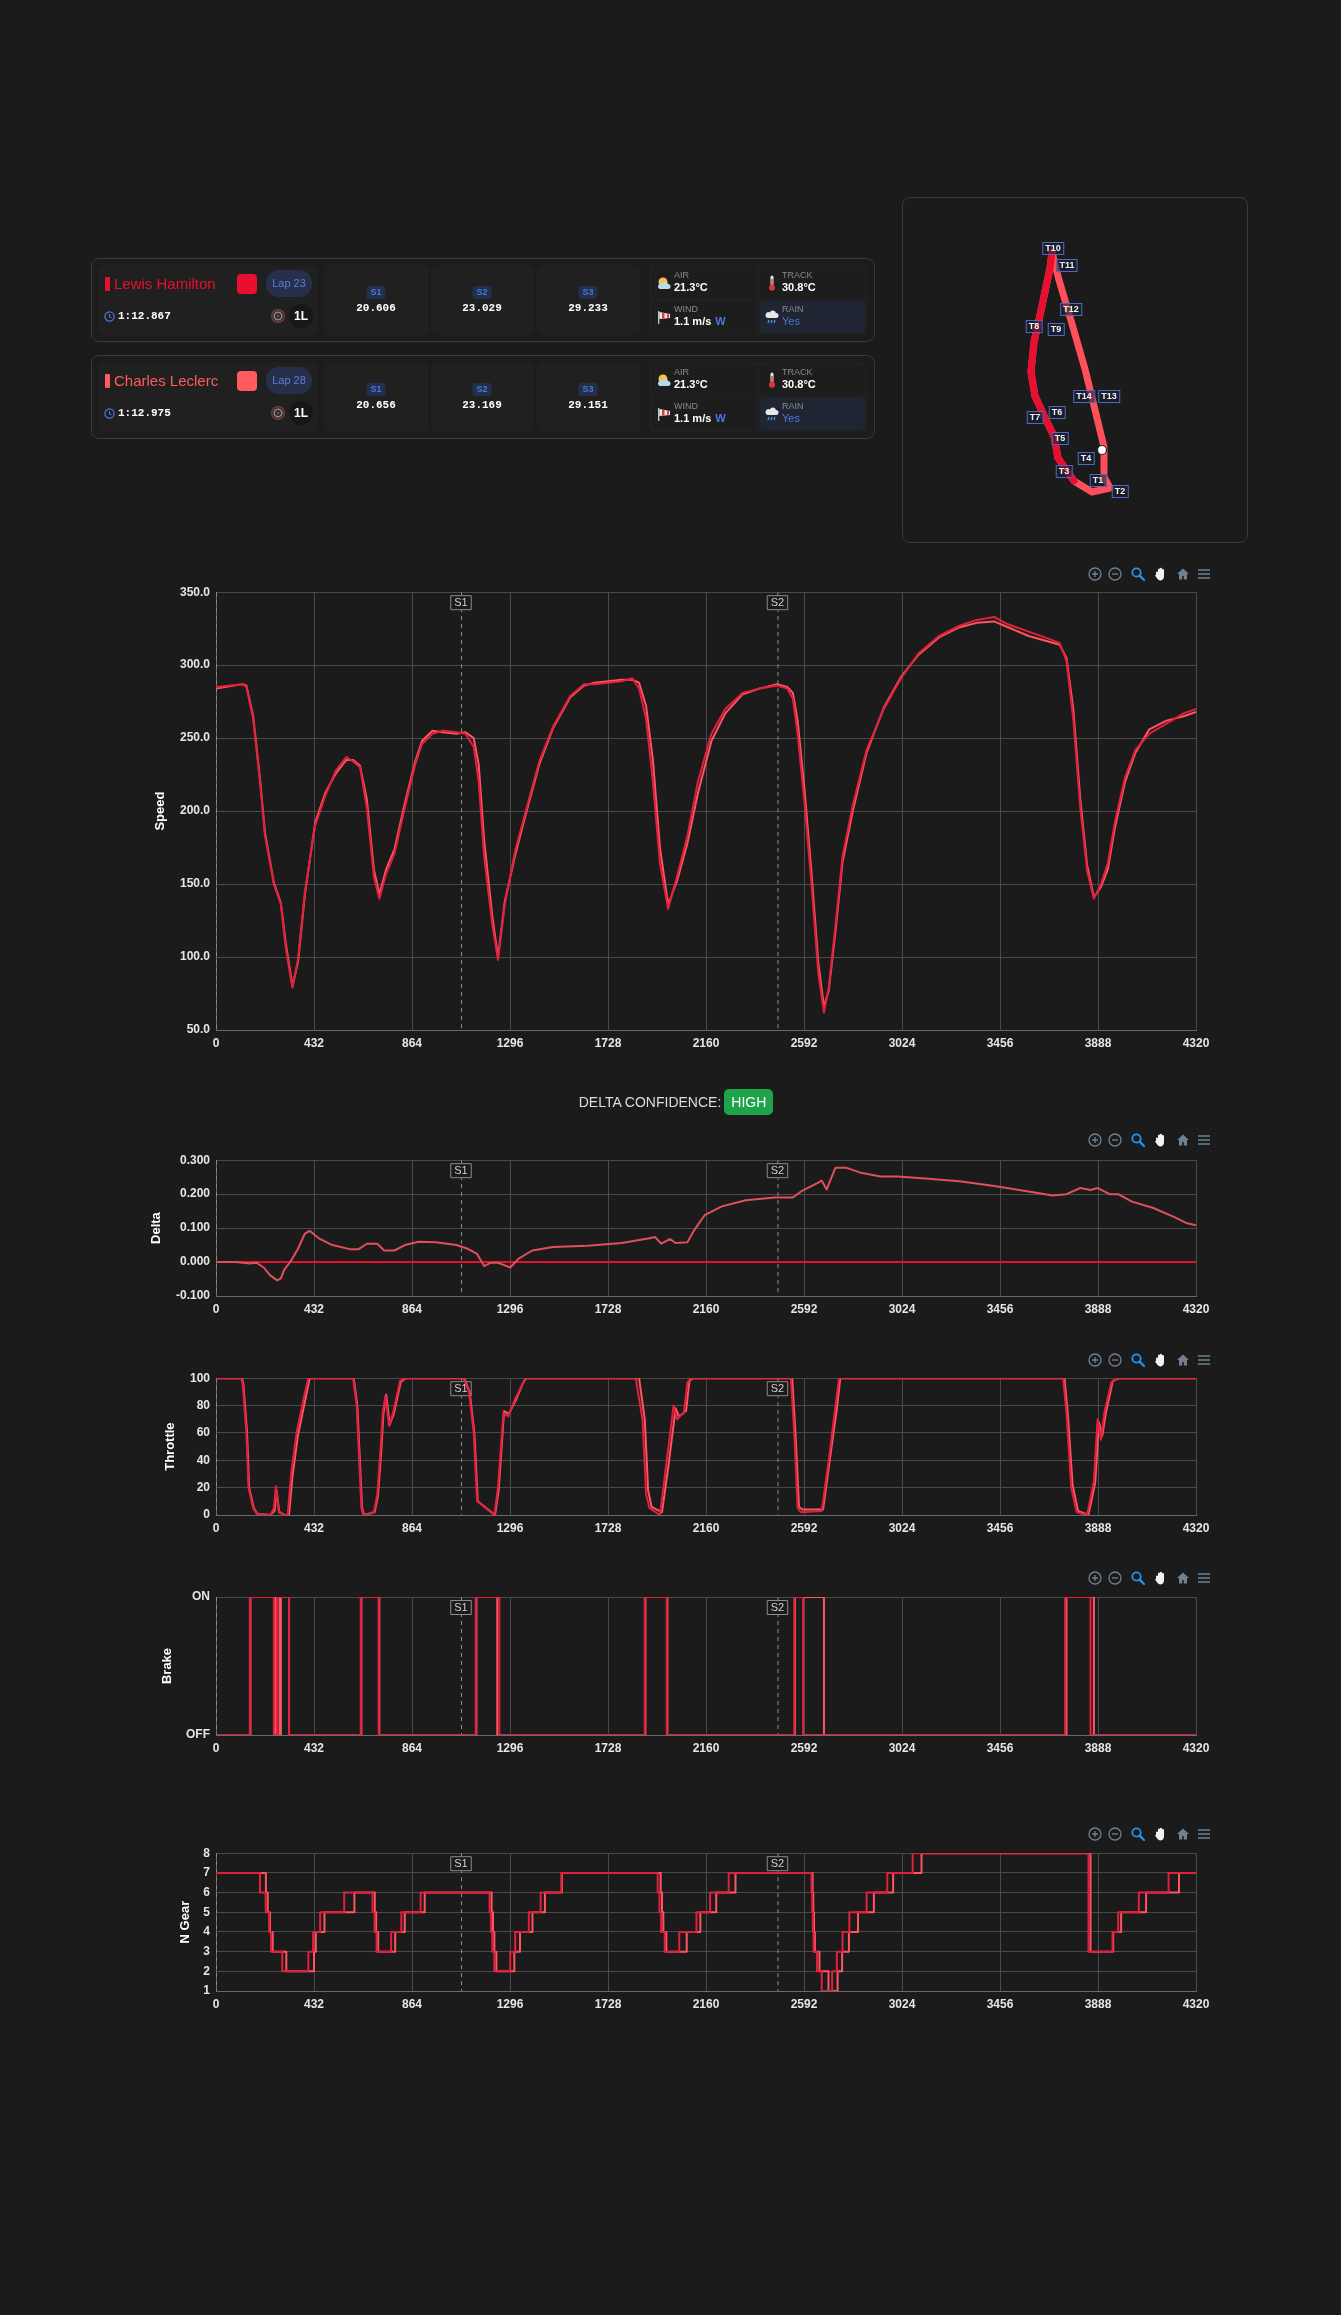 Image resolution: width=1341 pixels, height=2315 pixels. What do you see at coordinates (195, 956) in the screenshot?
I see `y-tick-label: 100.0` at bounding box center [195, 956].